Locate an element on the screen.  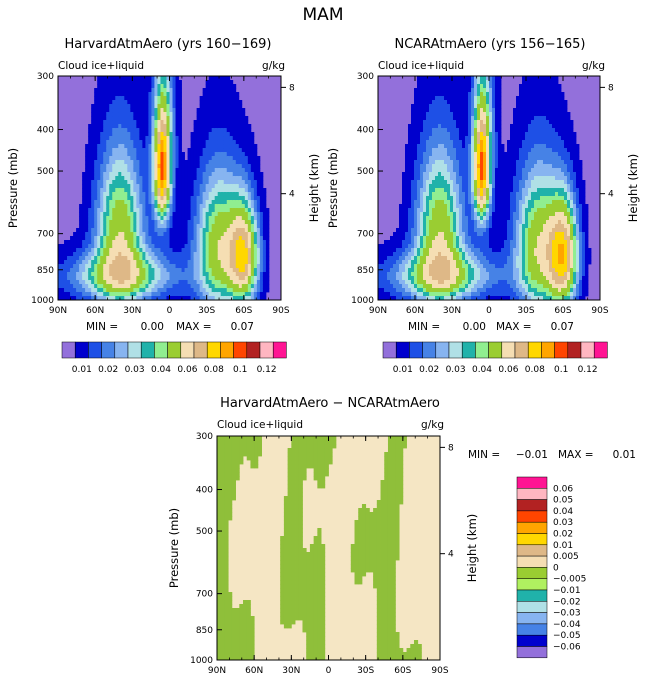
y-tick-label: 850 is located at coordinates (45, 271).